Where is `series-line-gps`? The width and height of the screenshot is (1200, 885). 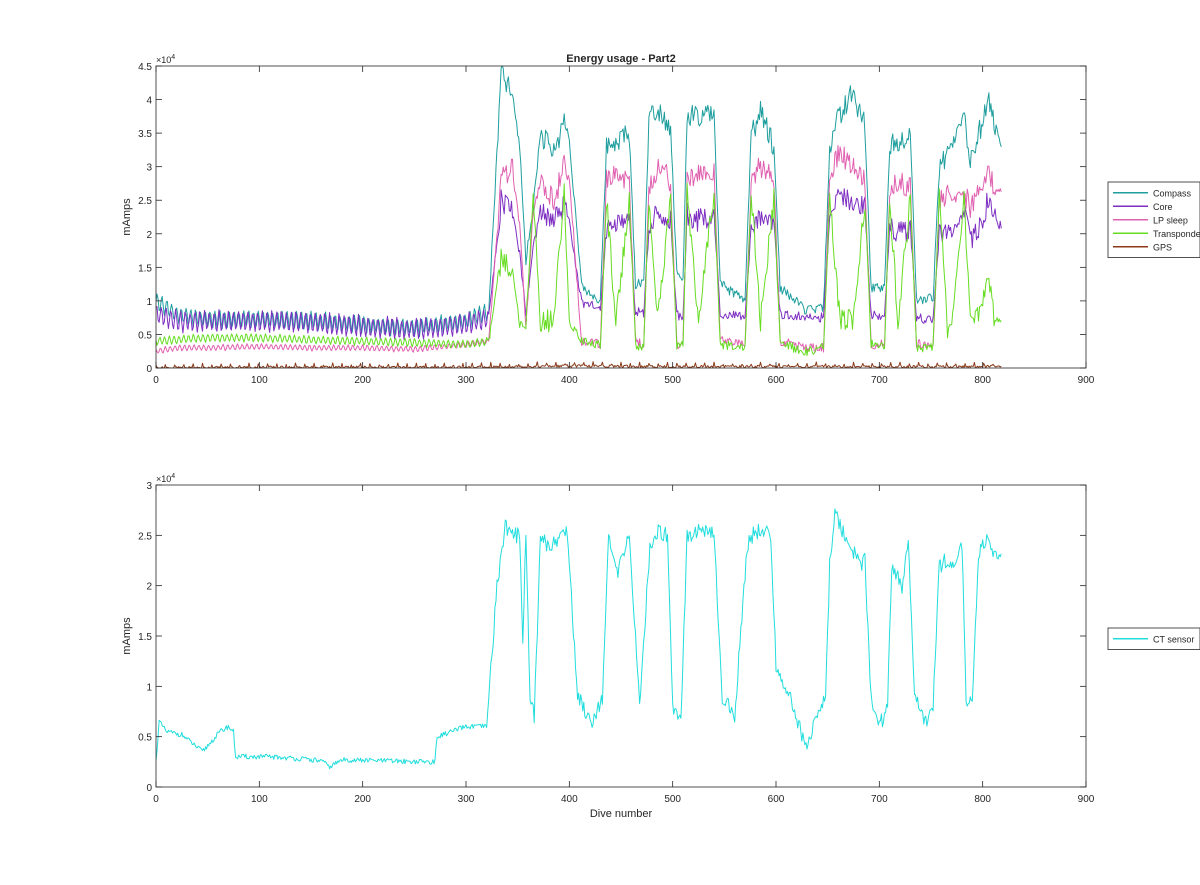
series-line-gps is located at coordinates (579, 364).